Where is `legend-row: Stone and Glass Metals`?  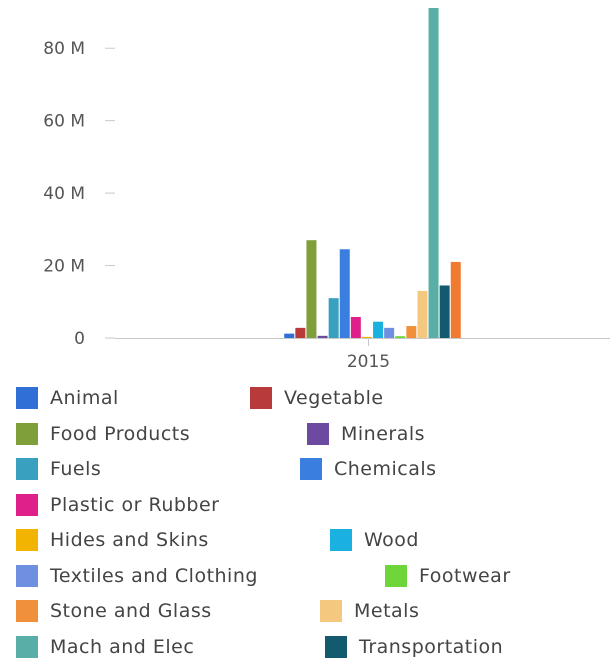
legend-row: Stone and Glass Metals is located at coordinates (305, 611).